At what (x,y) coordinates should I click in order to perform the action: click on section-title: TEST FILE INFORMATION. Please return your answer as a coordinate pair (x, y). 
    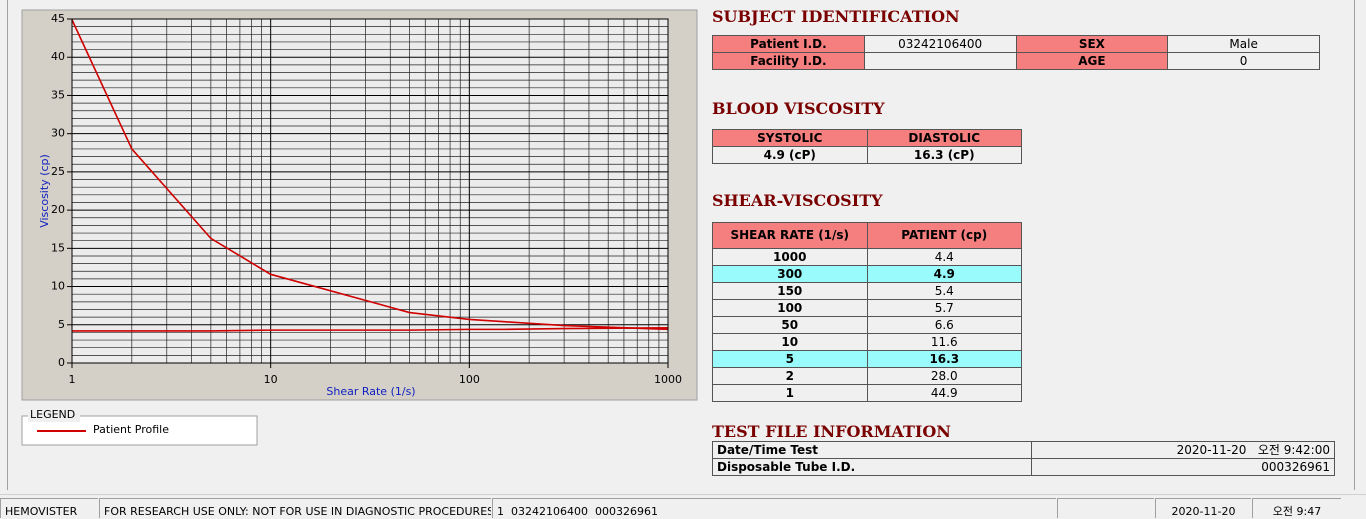
    Looking at the image, I should click on (831, 431).